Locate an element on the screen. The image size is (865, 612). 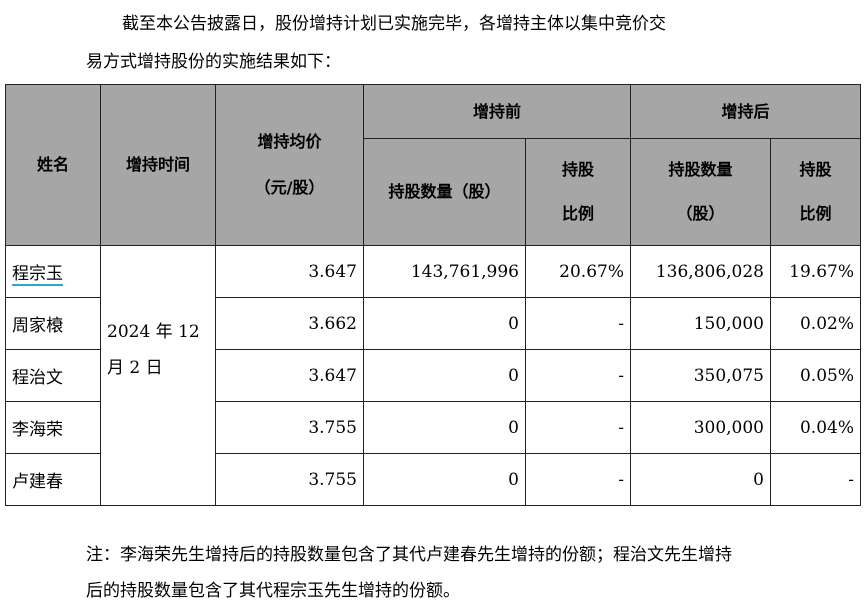
table-row: 周家榱 3.662 0-150,000 0.02% is located at coordinates (433, 323).